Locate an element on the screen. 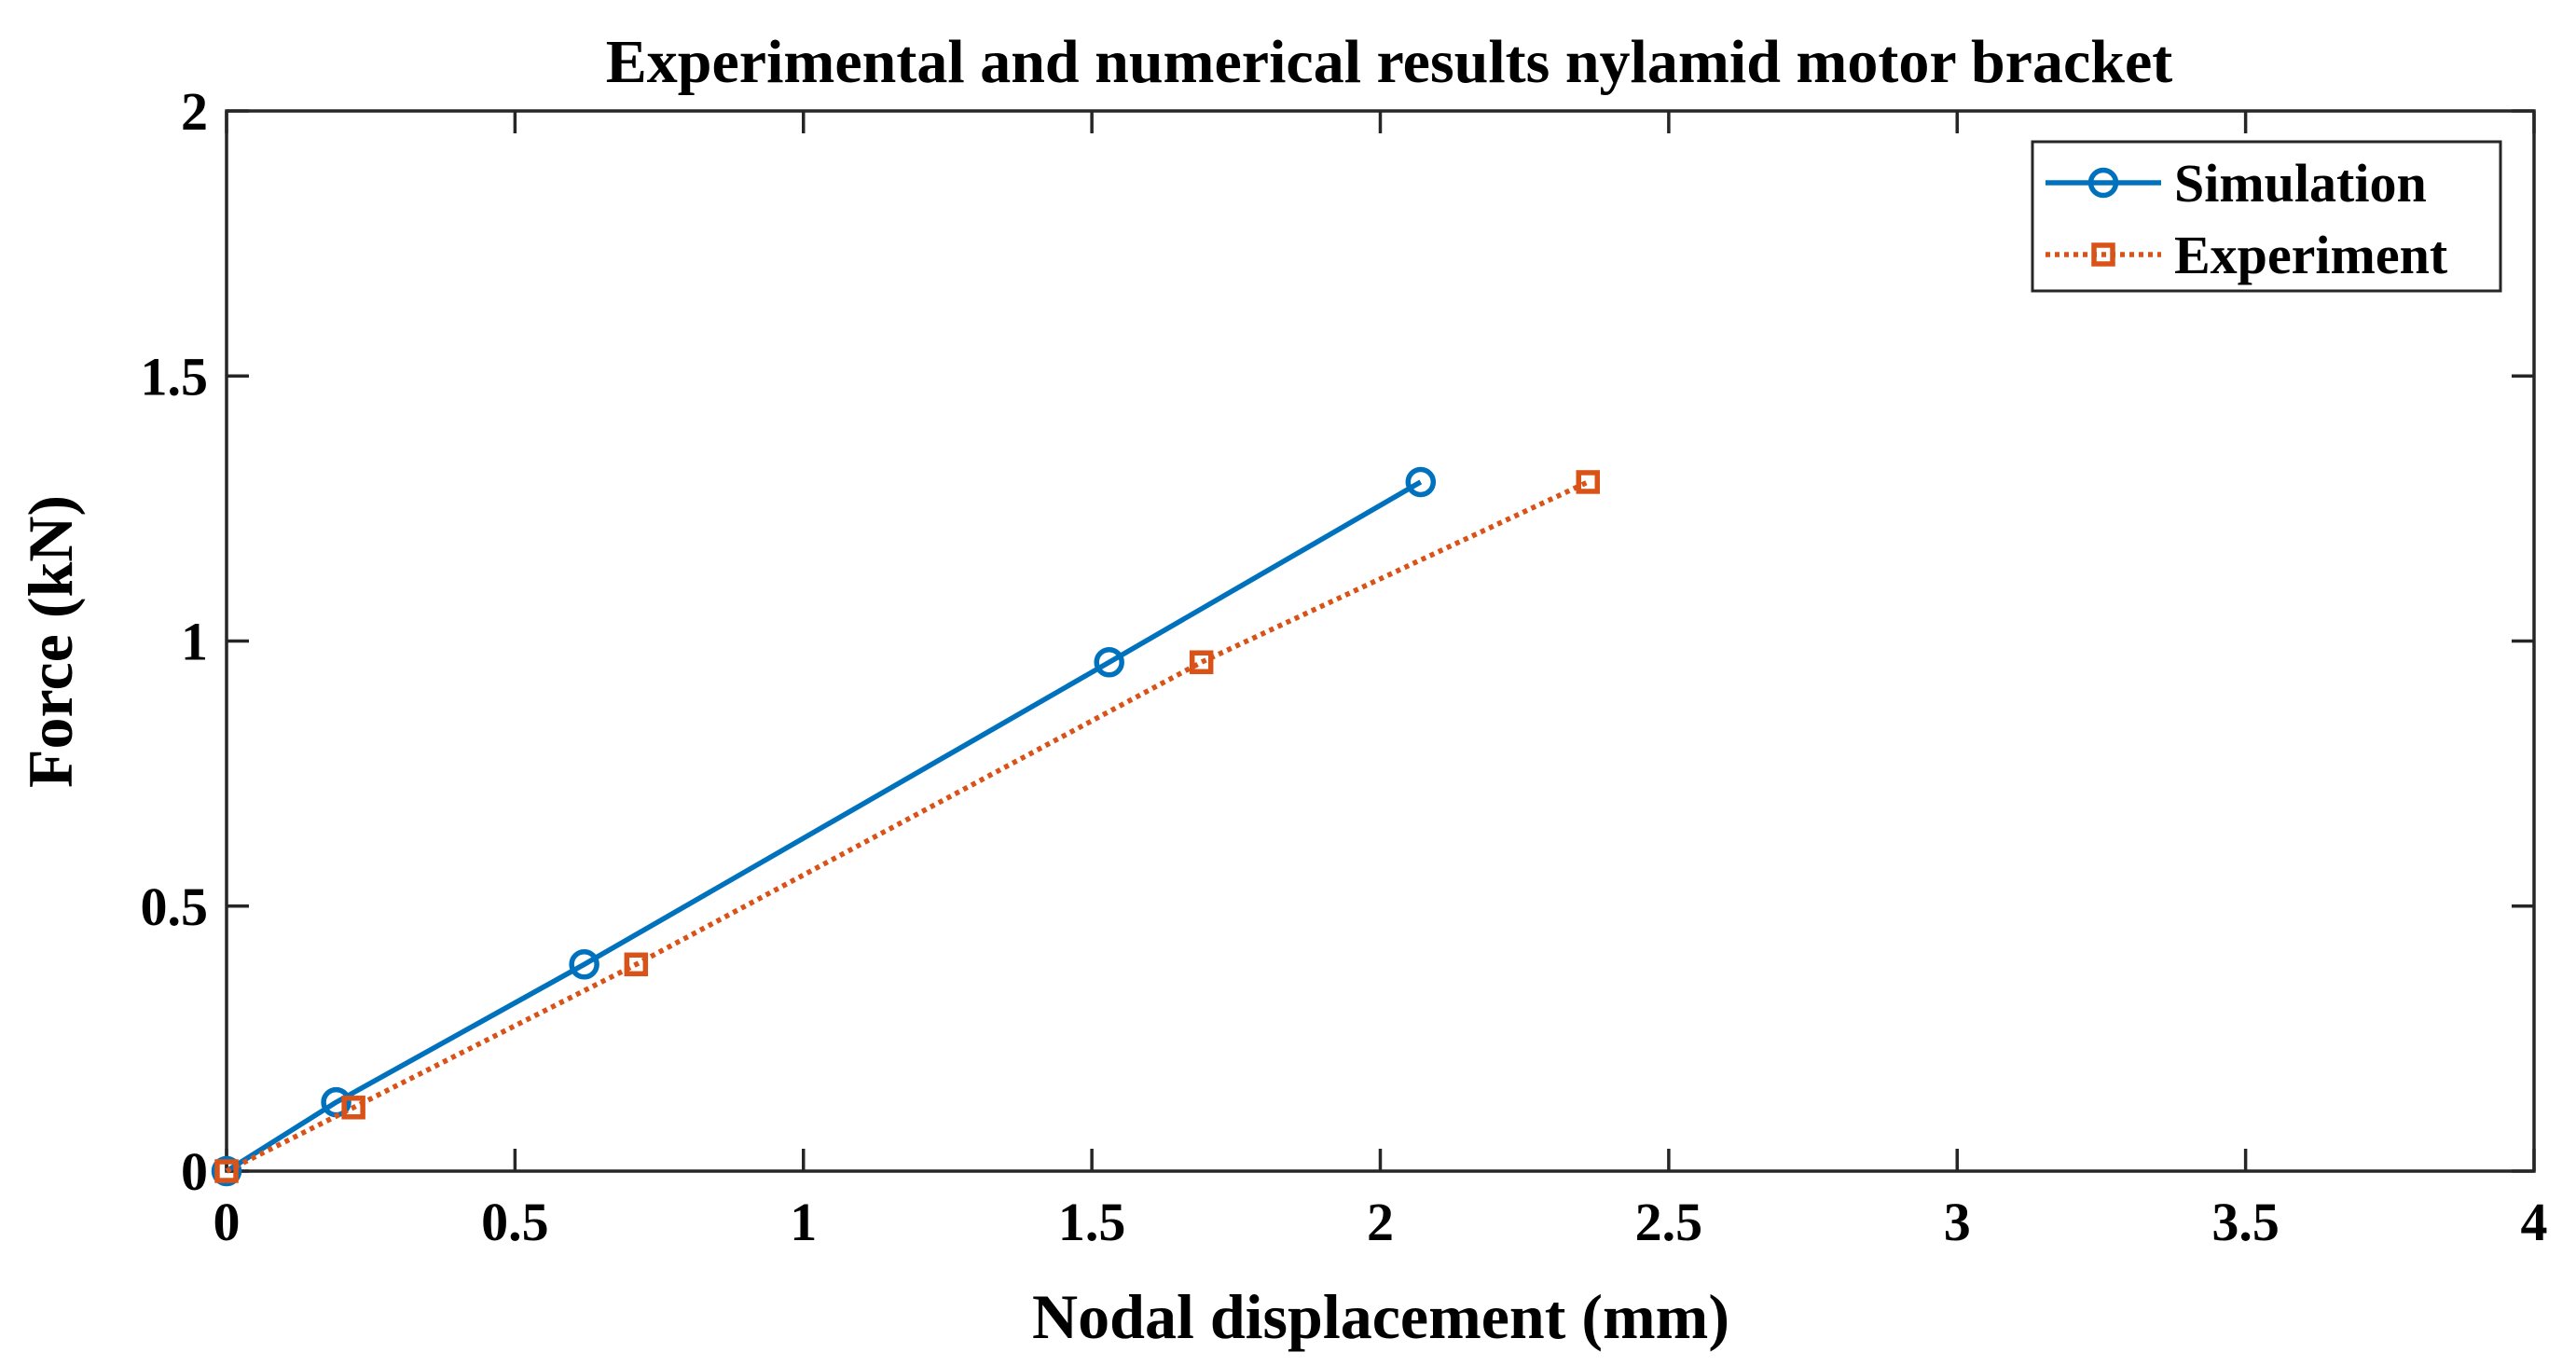 This screenshot has width=2576, height=1366. x-tick-label: 3.5 is located at coordinates (2245, 1222).